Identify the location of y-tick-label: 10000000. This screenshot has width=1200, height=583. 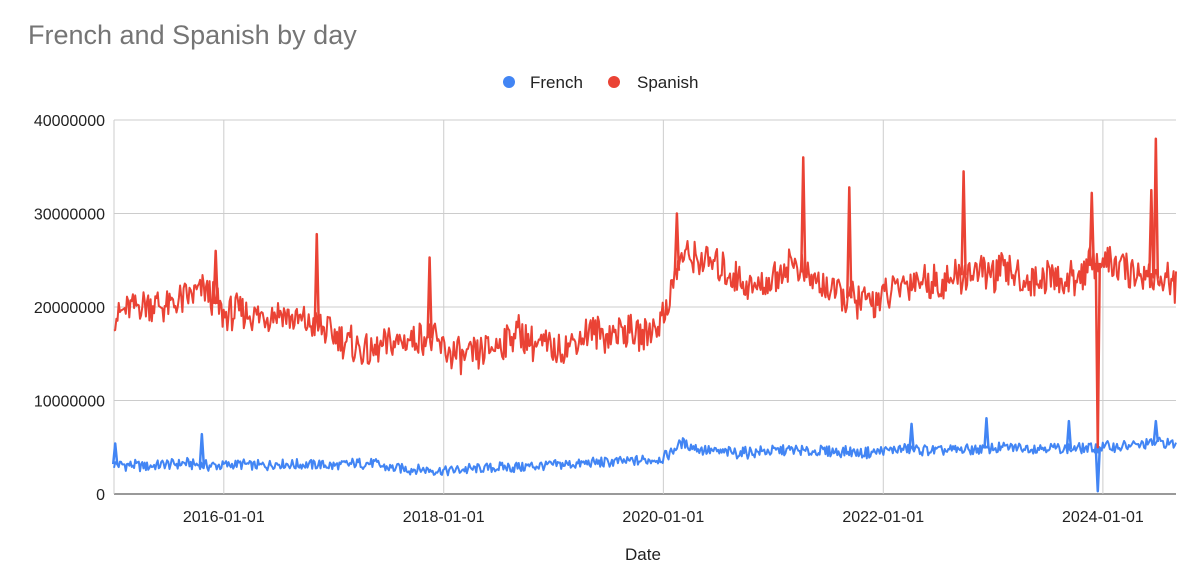
(69, 402).